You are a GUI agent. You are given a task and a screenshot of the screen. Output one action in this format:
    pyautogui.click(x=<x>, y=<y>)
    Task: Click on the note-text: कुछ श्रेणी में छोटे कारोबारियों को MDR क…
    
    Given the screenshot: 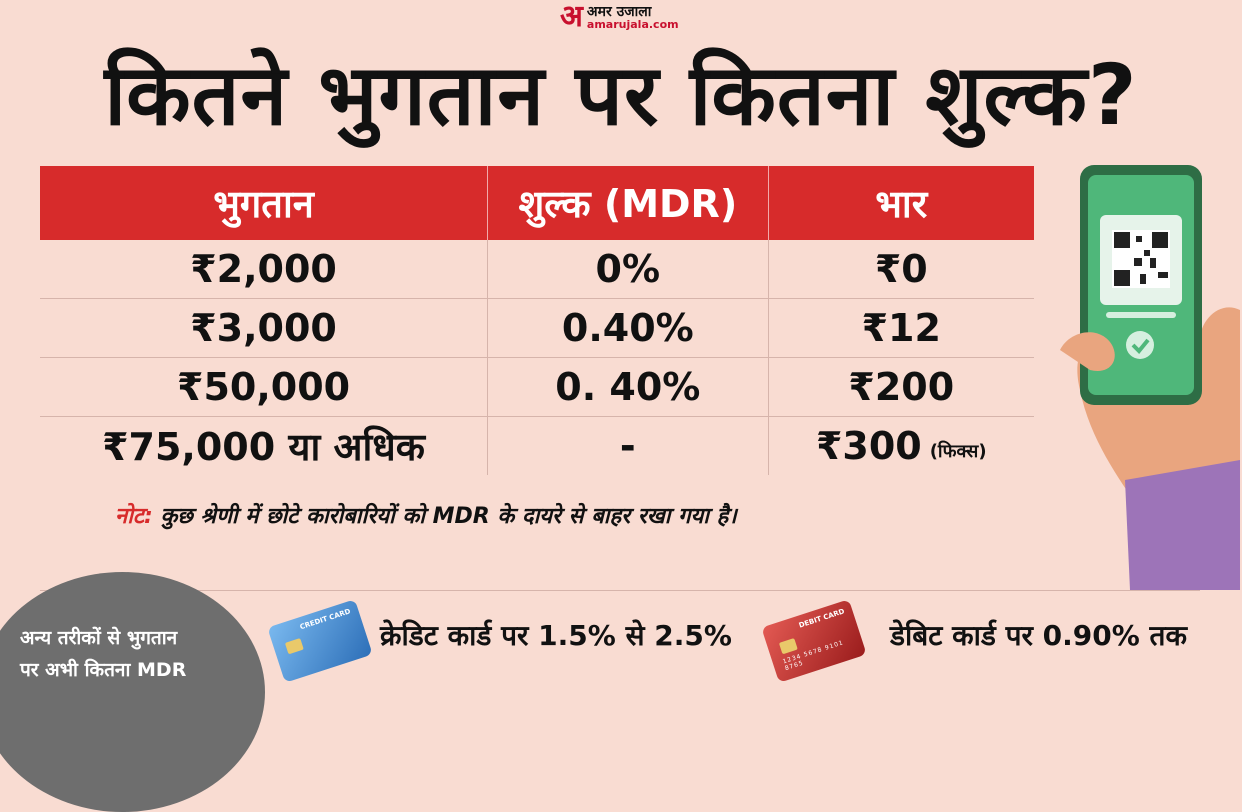 What is the action you would take?
    pyautogui.click(x=444, y=516)
    